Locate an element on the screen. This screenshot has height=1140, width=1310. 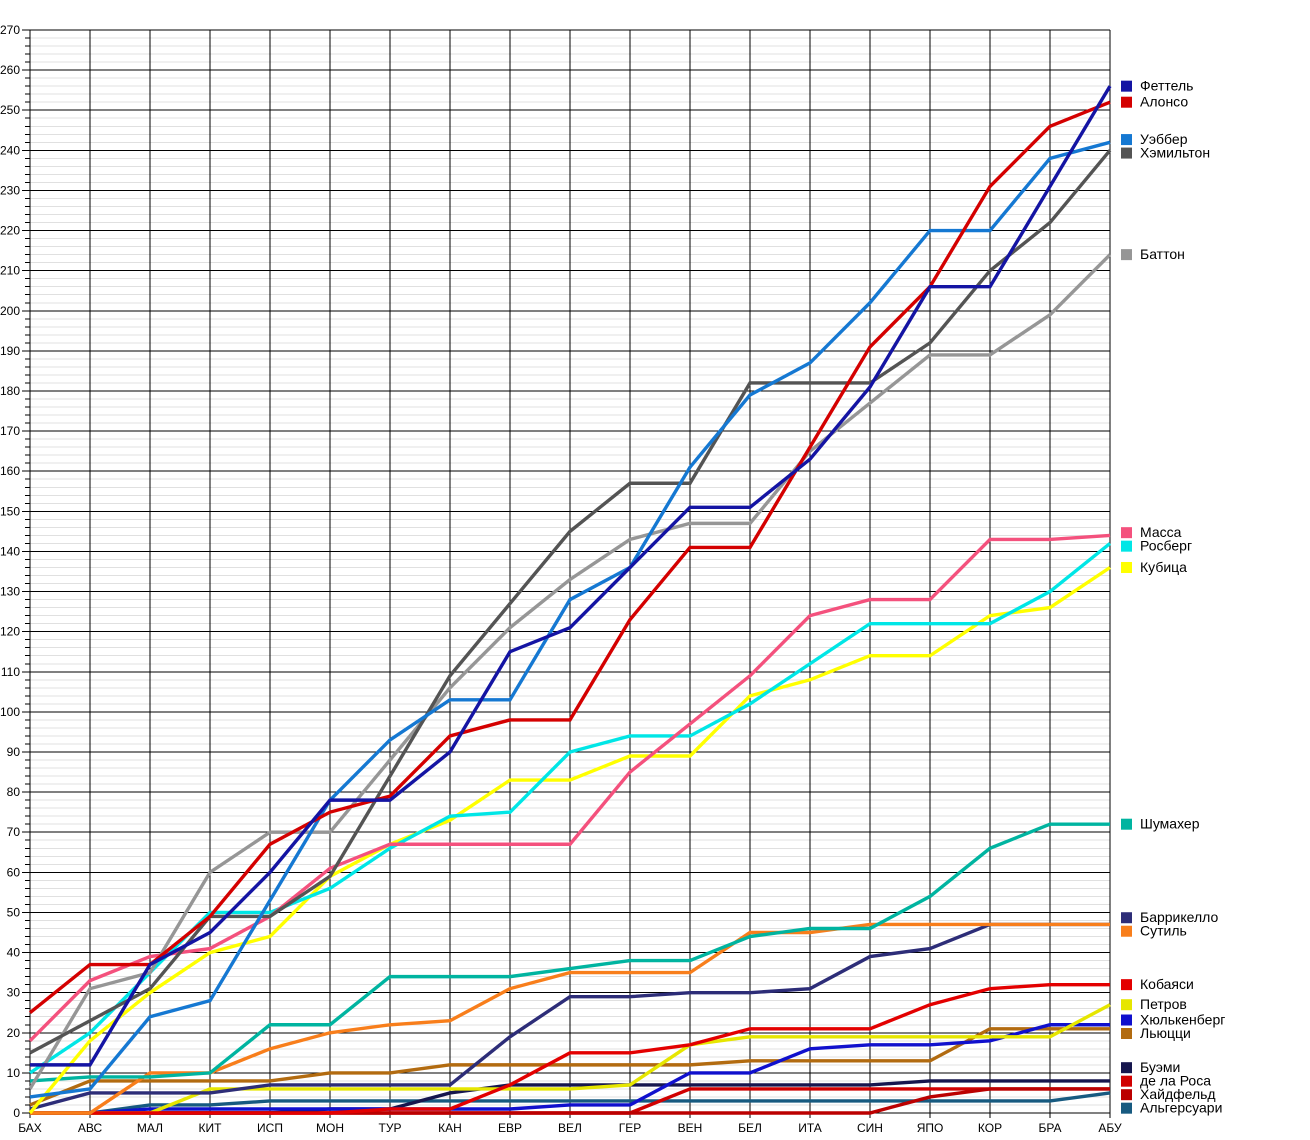
y-axis-label: 120 is located at coordinates (10, 632).